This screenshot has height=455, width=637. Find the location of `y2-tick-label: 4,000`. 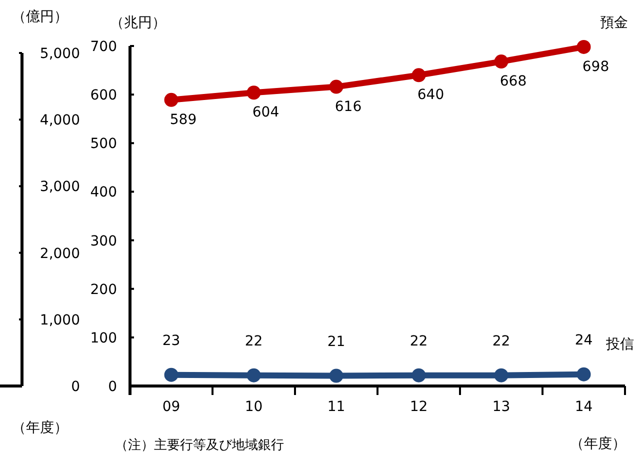

y2-tick-label: 4,000 is located at coordinates (60, 120).